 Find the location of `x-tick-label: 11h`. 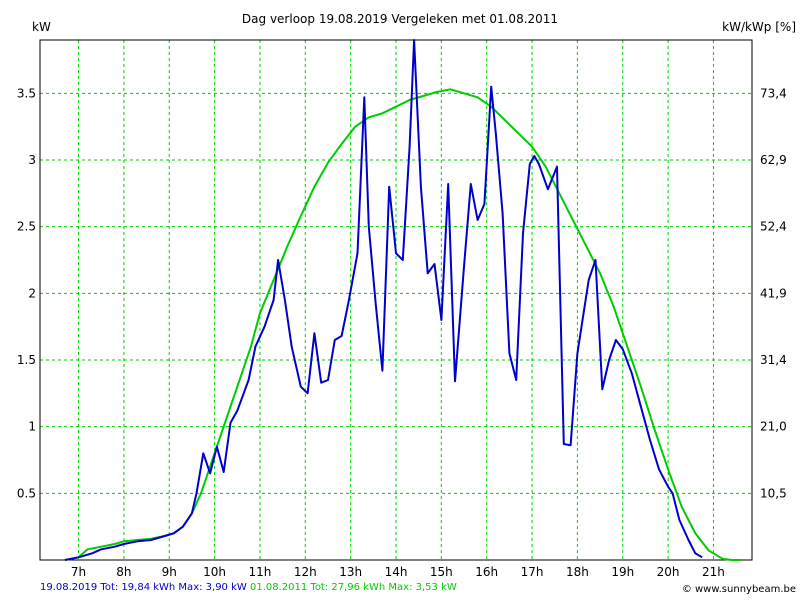

x-tick-label: 11h is located at coordinates (260, 572).